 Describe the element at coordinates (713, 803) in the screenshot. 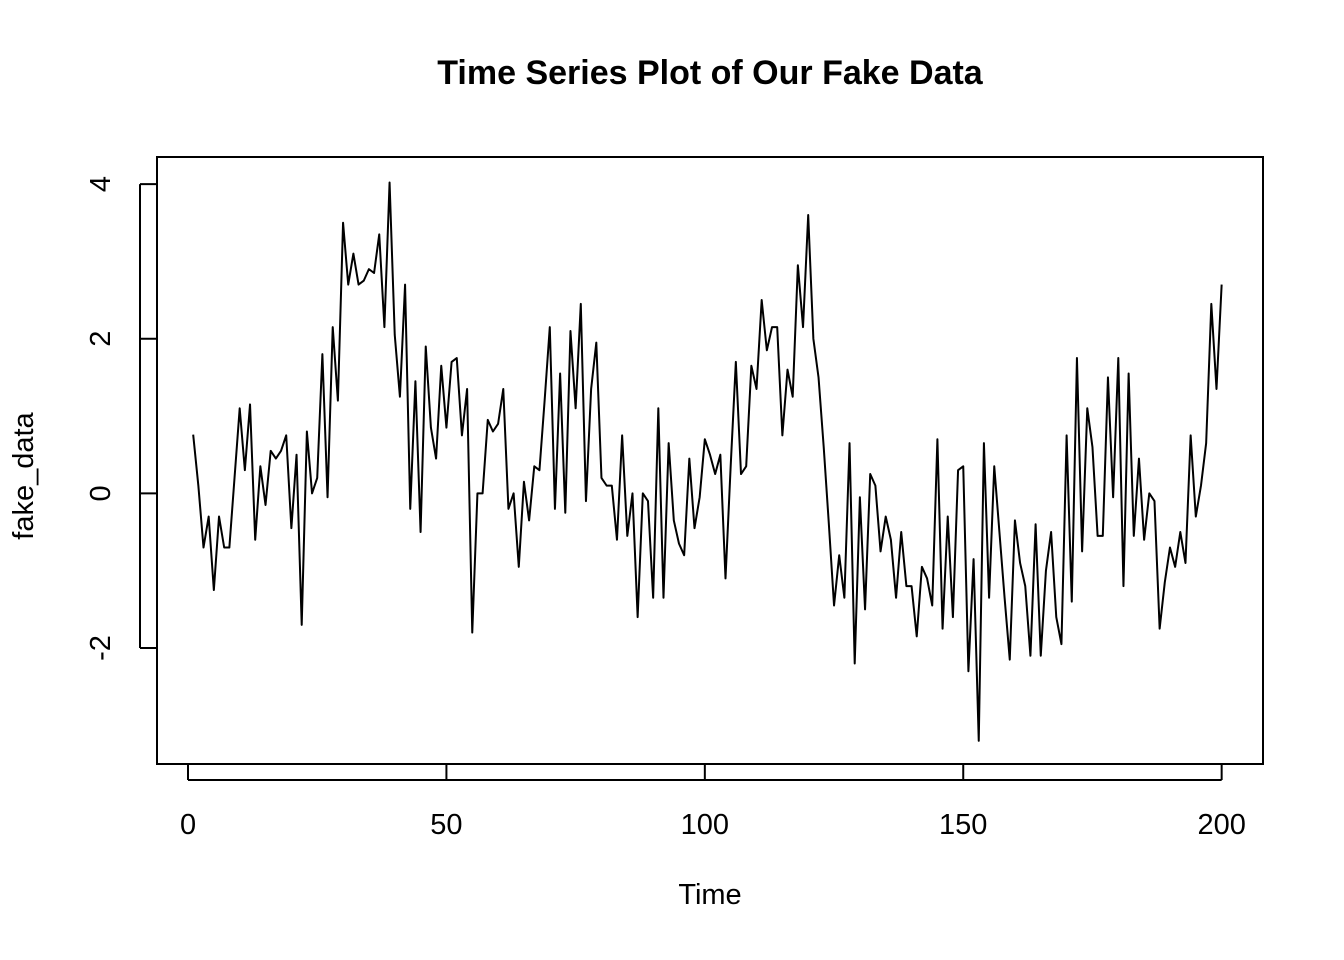

I see `x-axis: 0 50 100 150 200` at that location.